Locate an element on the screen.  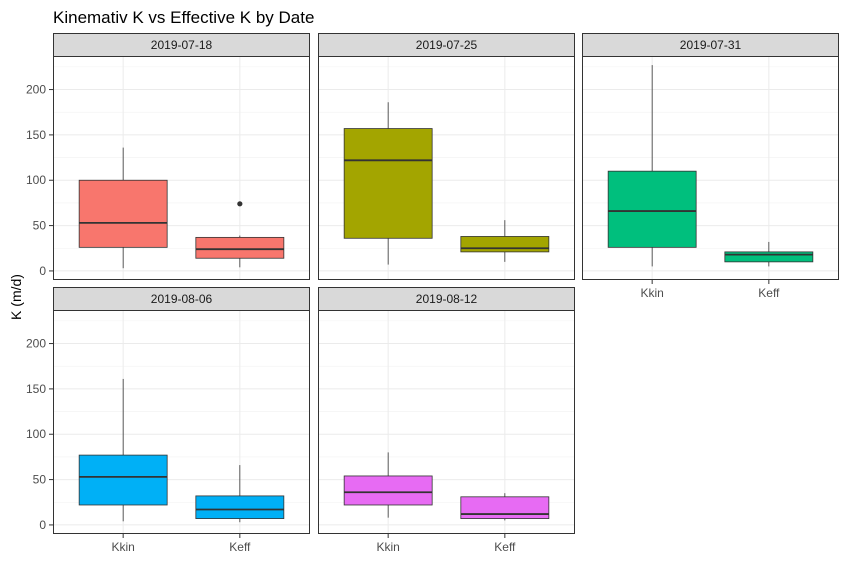
facet-strip-label: 2019-07-31 is located at coordinates (711, 45).